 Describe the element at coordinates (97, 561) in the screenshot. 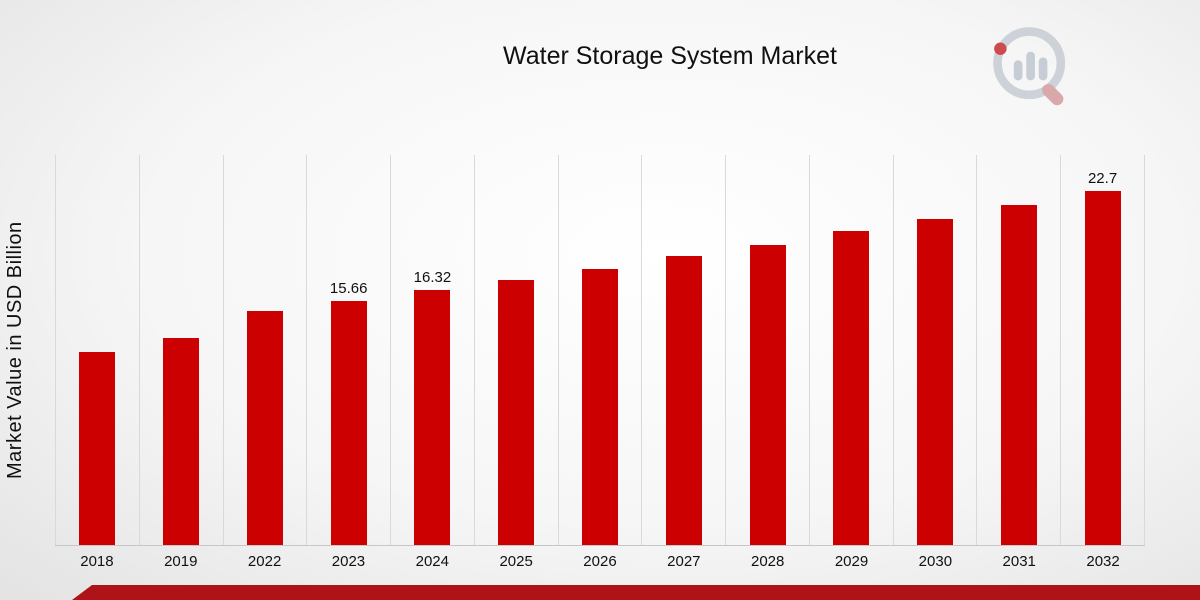

I see `x-tick-label: 2018` at that location.